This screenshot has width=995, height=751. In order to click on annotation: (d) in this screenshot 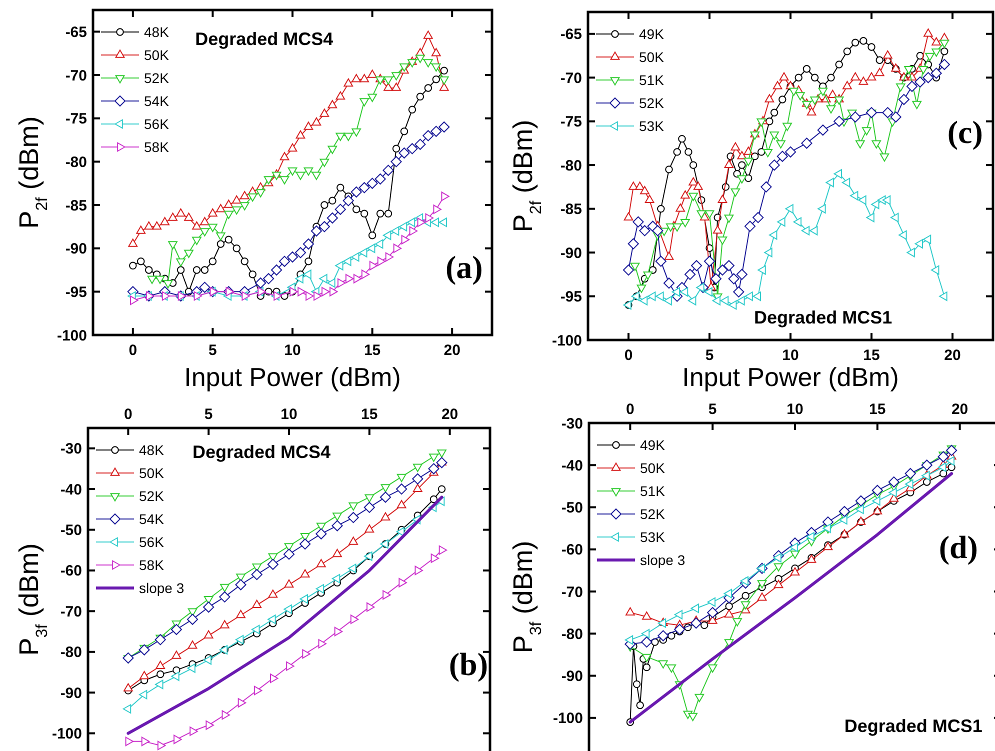, I will do `click(958, 546)`.